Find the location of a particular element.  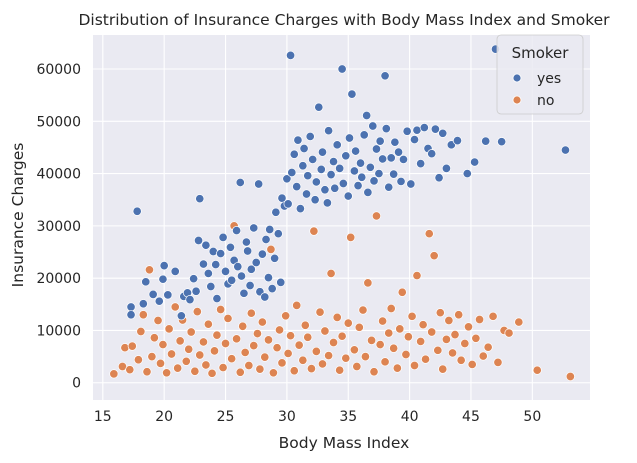

y-tick-label: 20000 is located at coordinates (58, 279).